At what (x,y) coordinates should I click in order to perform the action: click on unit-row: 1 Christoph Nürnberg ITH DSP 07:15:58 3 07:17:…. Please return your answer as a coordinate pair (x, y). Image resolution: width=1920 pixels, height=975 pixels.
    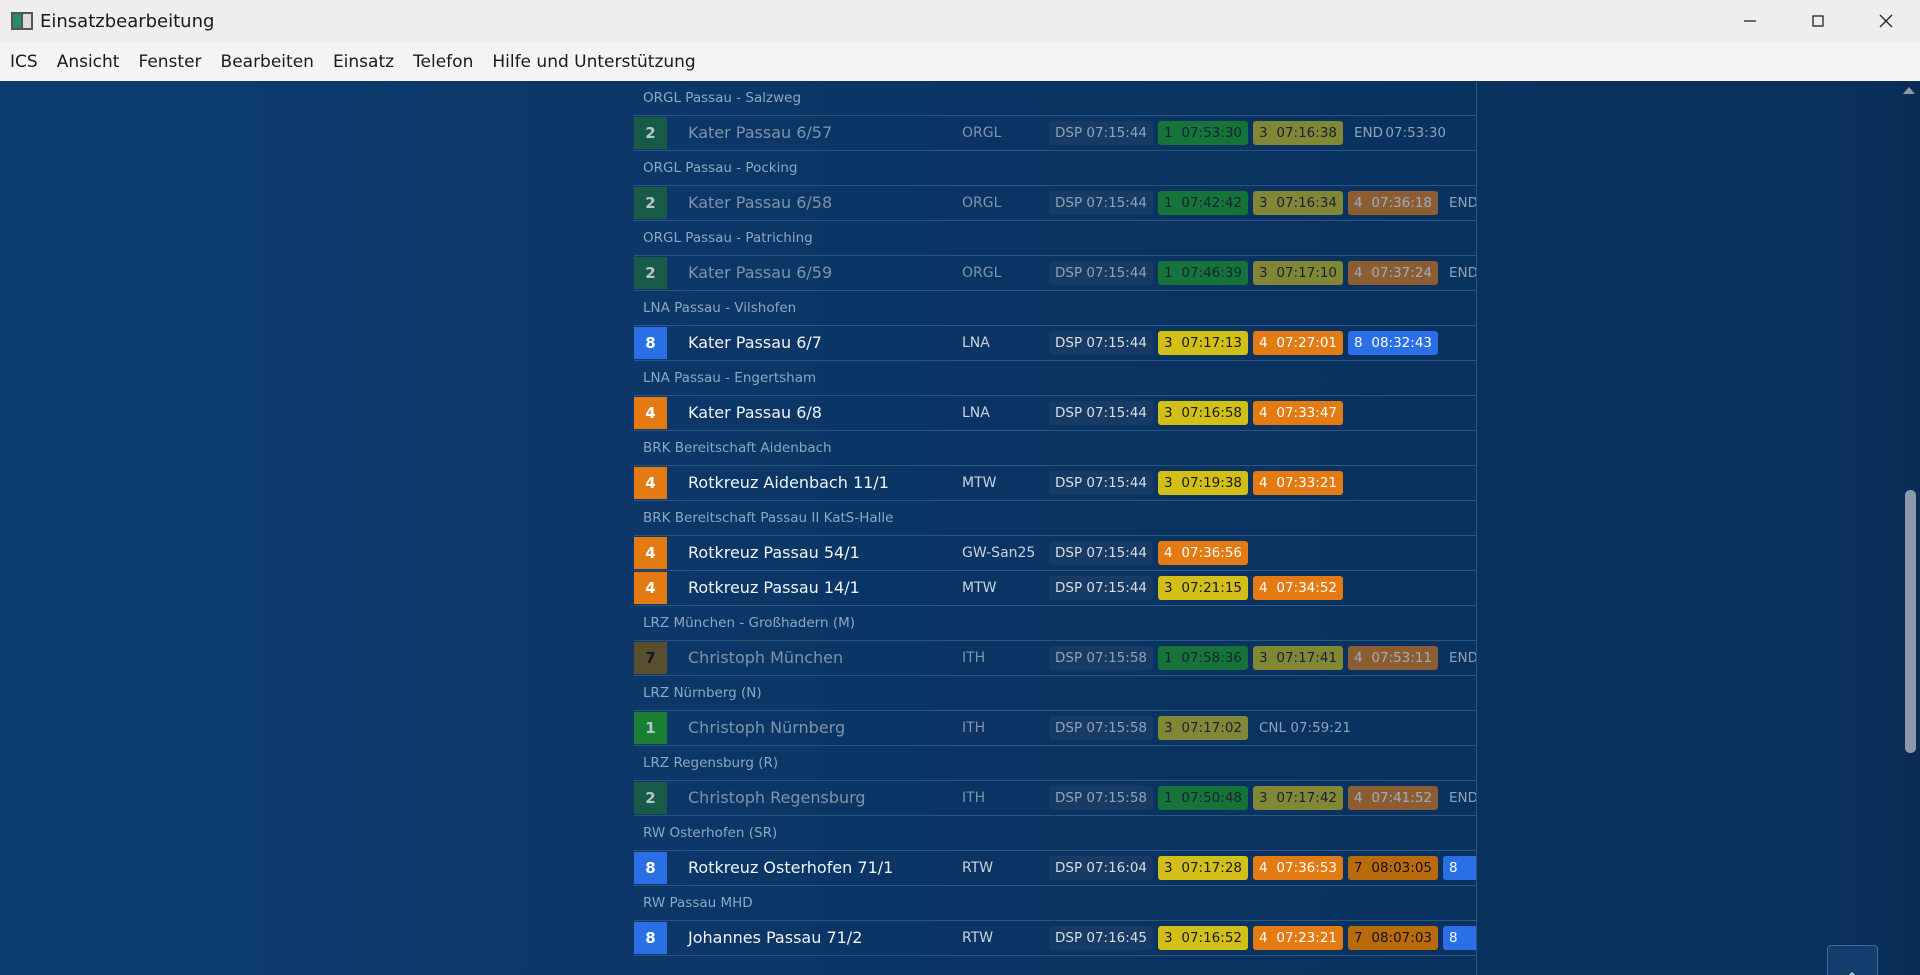
    Looking at the image, I should click on (1055, 728).